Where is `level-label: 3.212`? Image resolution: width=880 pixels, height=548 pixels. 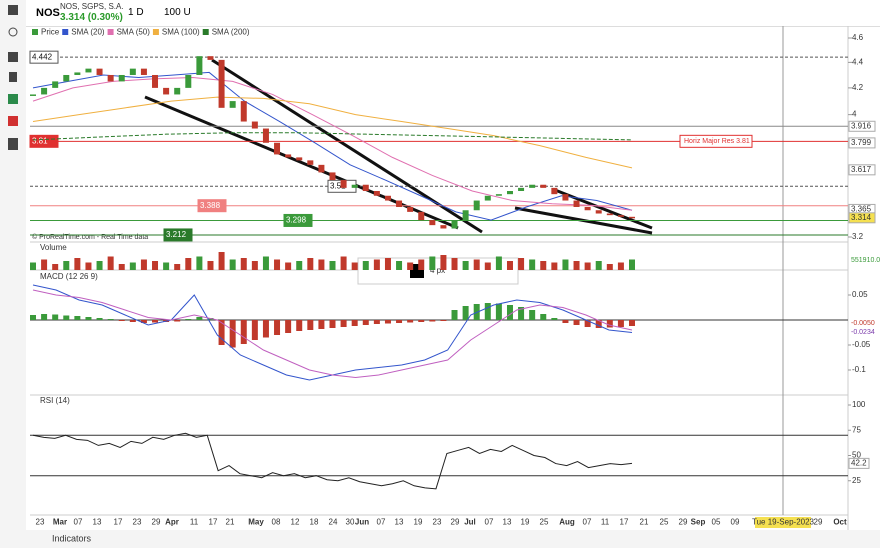 level-label: 3.212 is located at coordinates (176, 234).